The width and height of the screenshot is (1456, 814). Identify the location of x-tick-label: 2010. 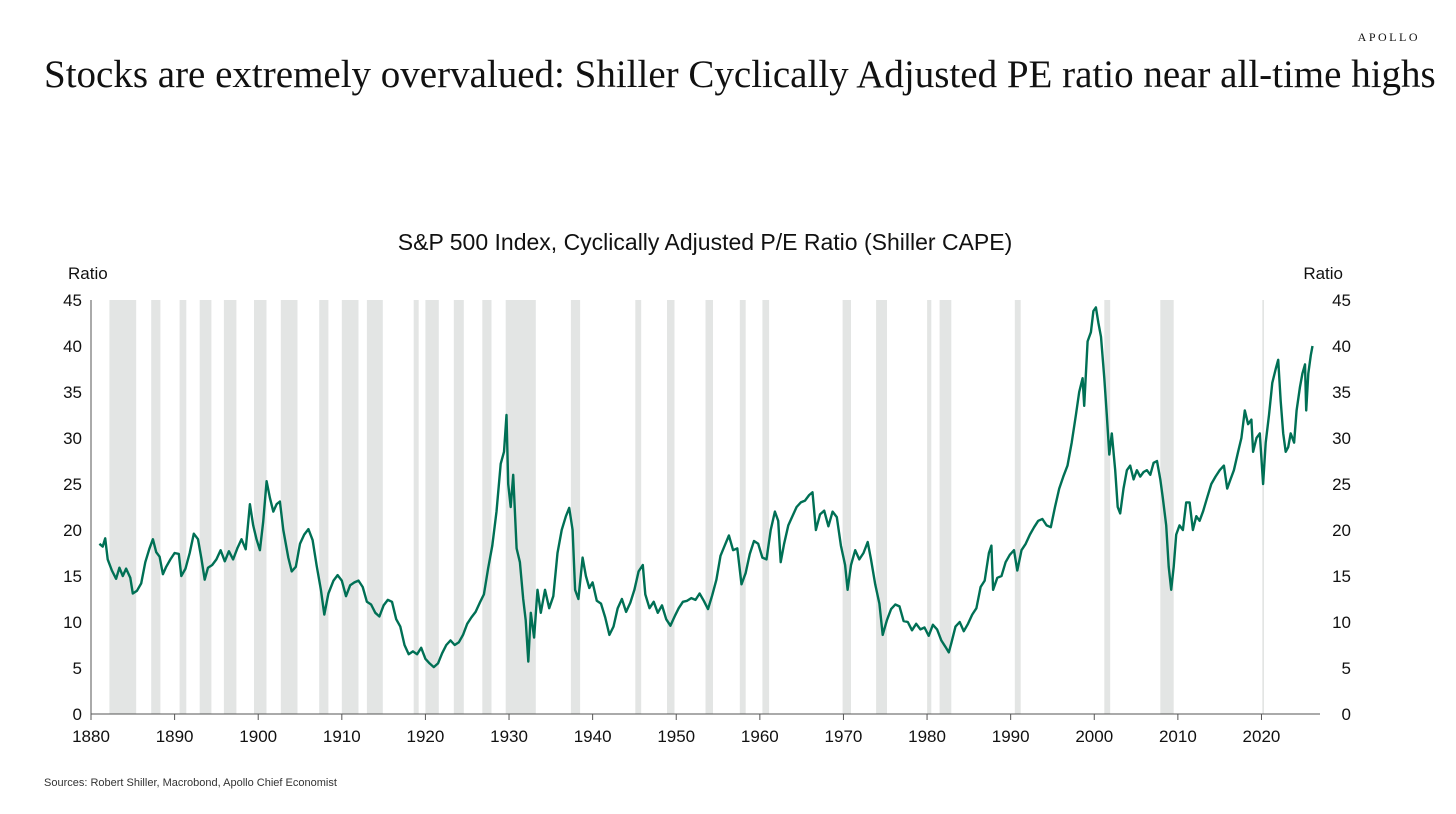
(1178, 736).